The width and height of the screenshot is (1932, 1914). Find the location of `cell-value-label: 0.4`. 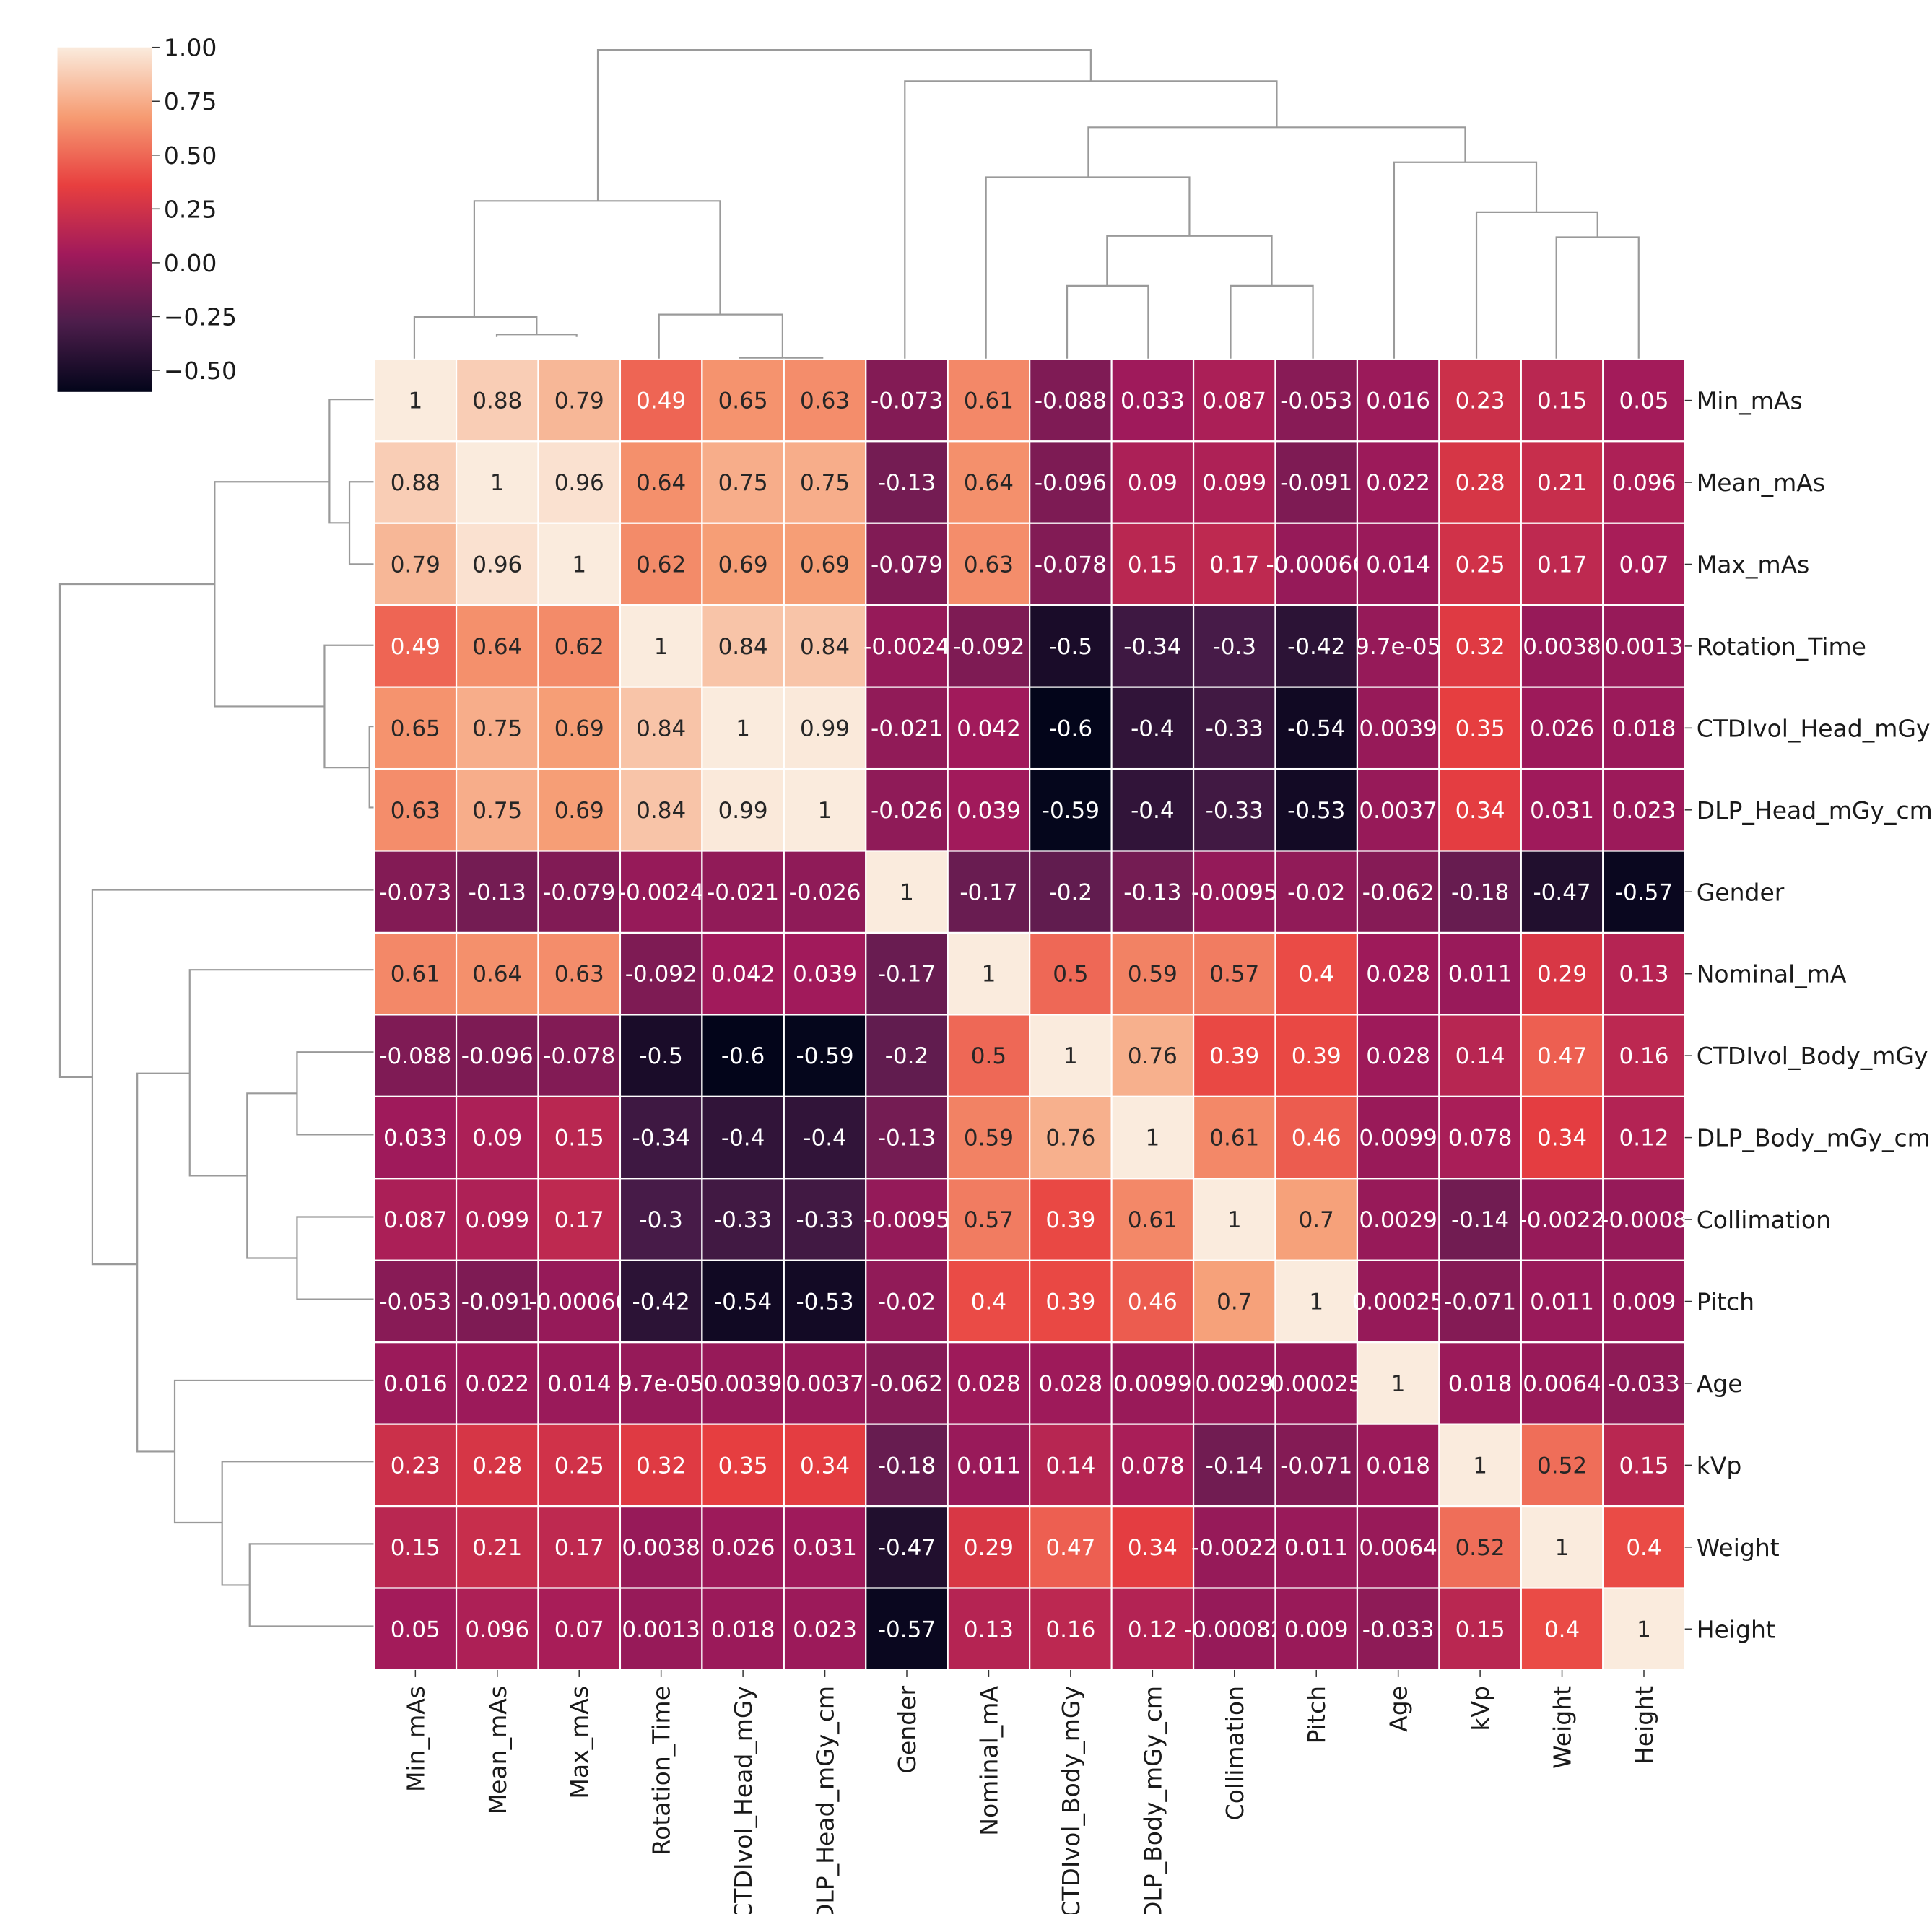

cell-value-label: 0.4 is located at coordinates (1562, 1630).